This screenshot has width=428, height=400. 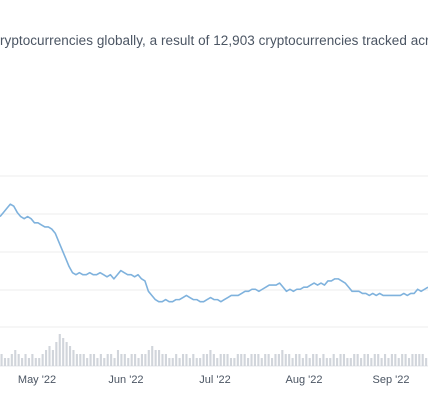 I want to click on x-tick-label: Sep '22, so click(x=391, y=380).